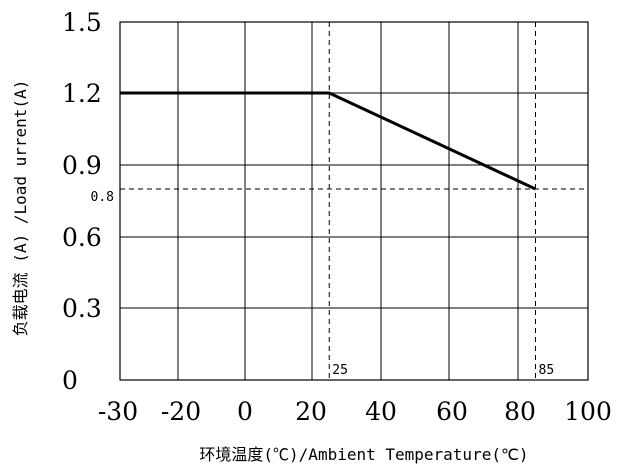 Image resolution: width=617 pixels, height=465 pixels. What do you see at coordinates (245, 411) in the screenshot?
I see `x-tick-0: 0` at bounding box center [245, 411].